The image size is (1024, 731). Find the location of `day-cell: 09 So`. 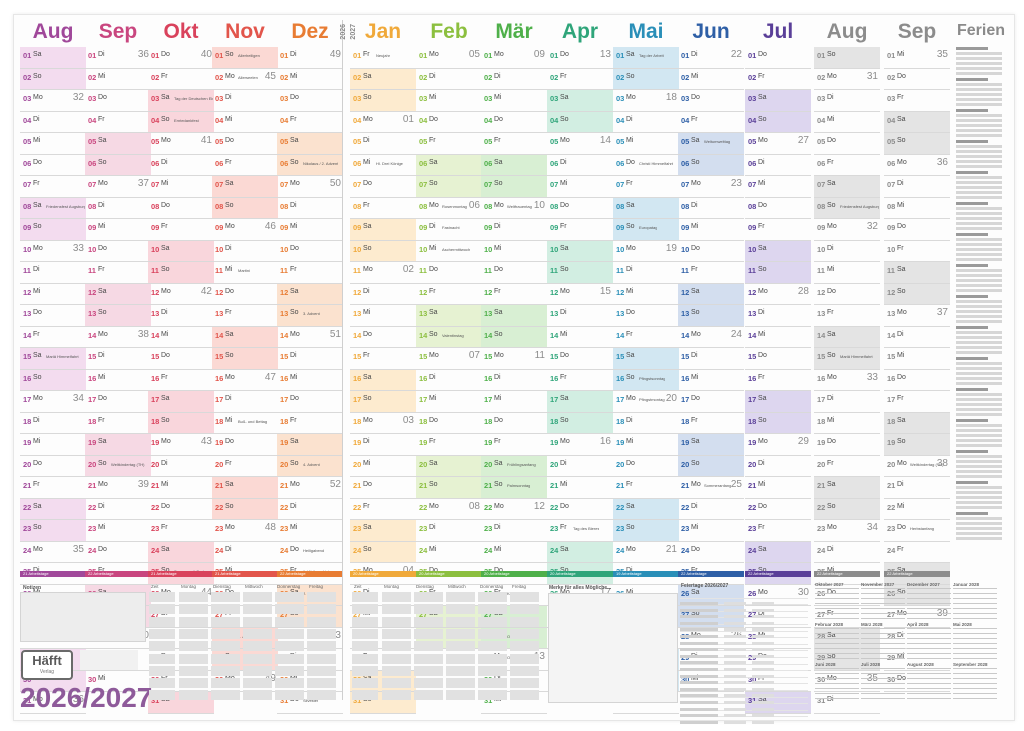

day-cell: 09 So is located at coordinates (53, 230).